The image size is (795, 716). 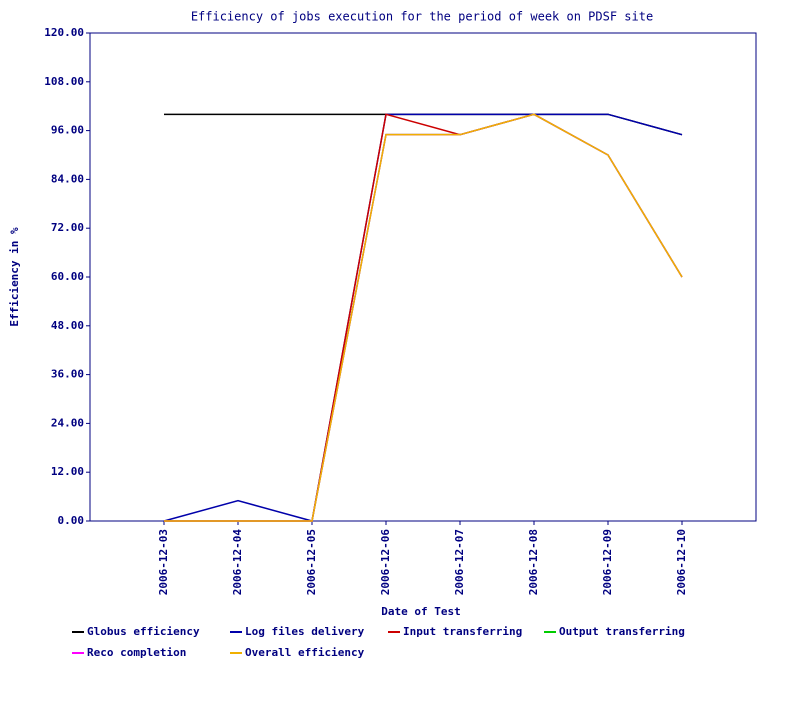 I want to click on y-tick-label: 120.00, so click(x=64, y=32).